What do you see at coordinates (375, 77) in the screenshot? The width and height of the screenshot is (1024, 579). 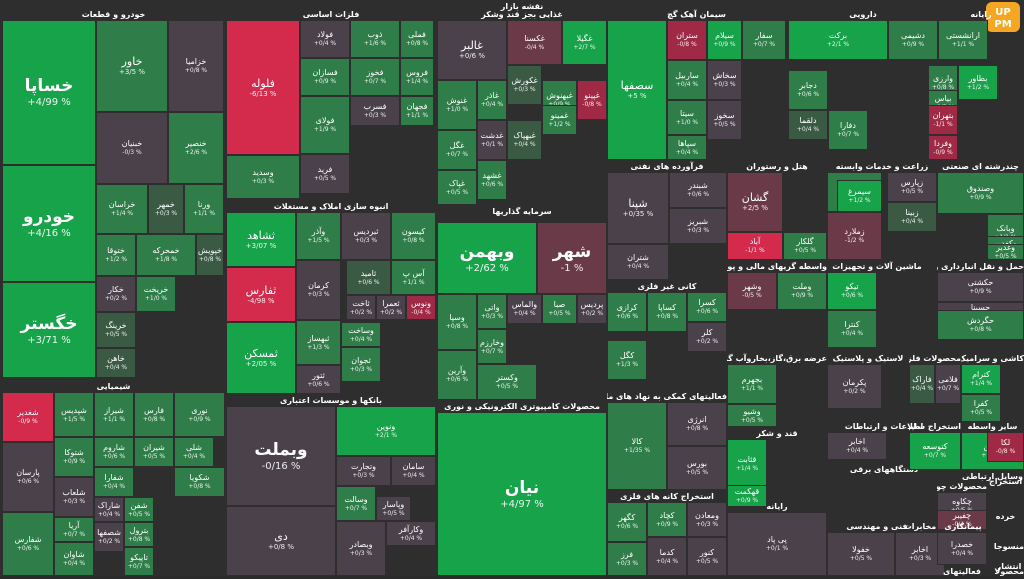 I see `stock-tile: فخوز +0/7 %` at bounding box center [375, 77].